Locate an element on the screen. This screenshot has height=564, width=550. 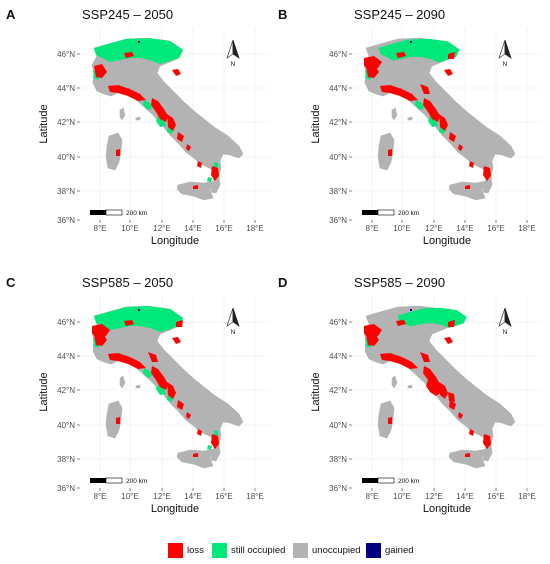
scale-bar-light is located at coordinates (386, 212).